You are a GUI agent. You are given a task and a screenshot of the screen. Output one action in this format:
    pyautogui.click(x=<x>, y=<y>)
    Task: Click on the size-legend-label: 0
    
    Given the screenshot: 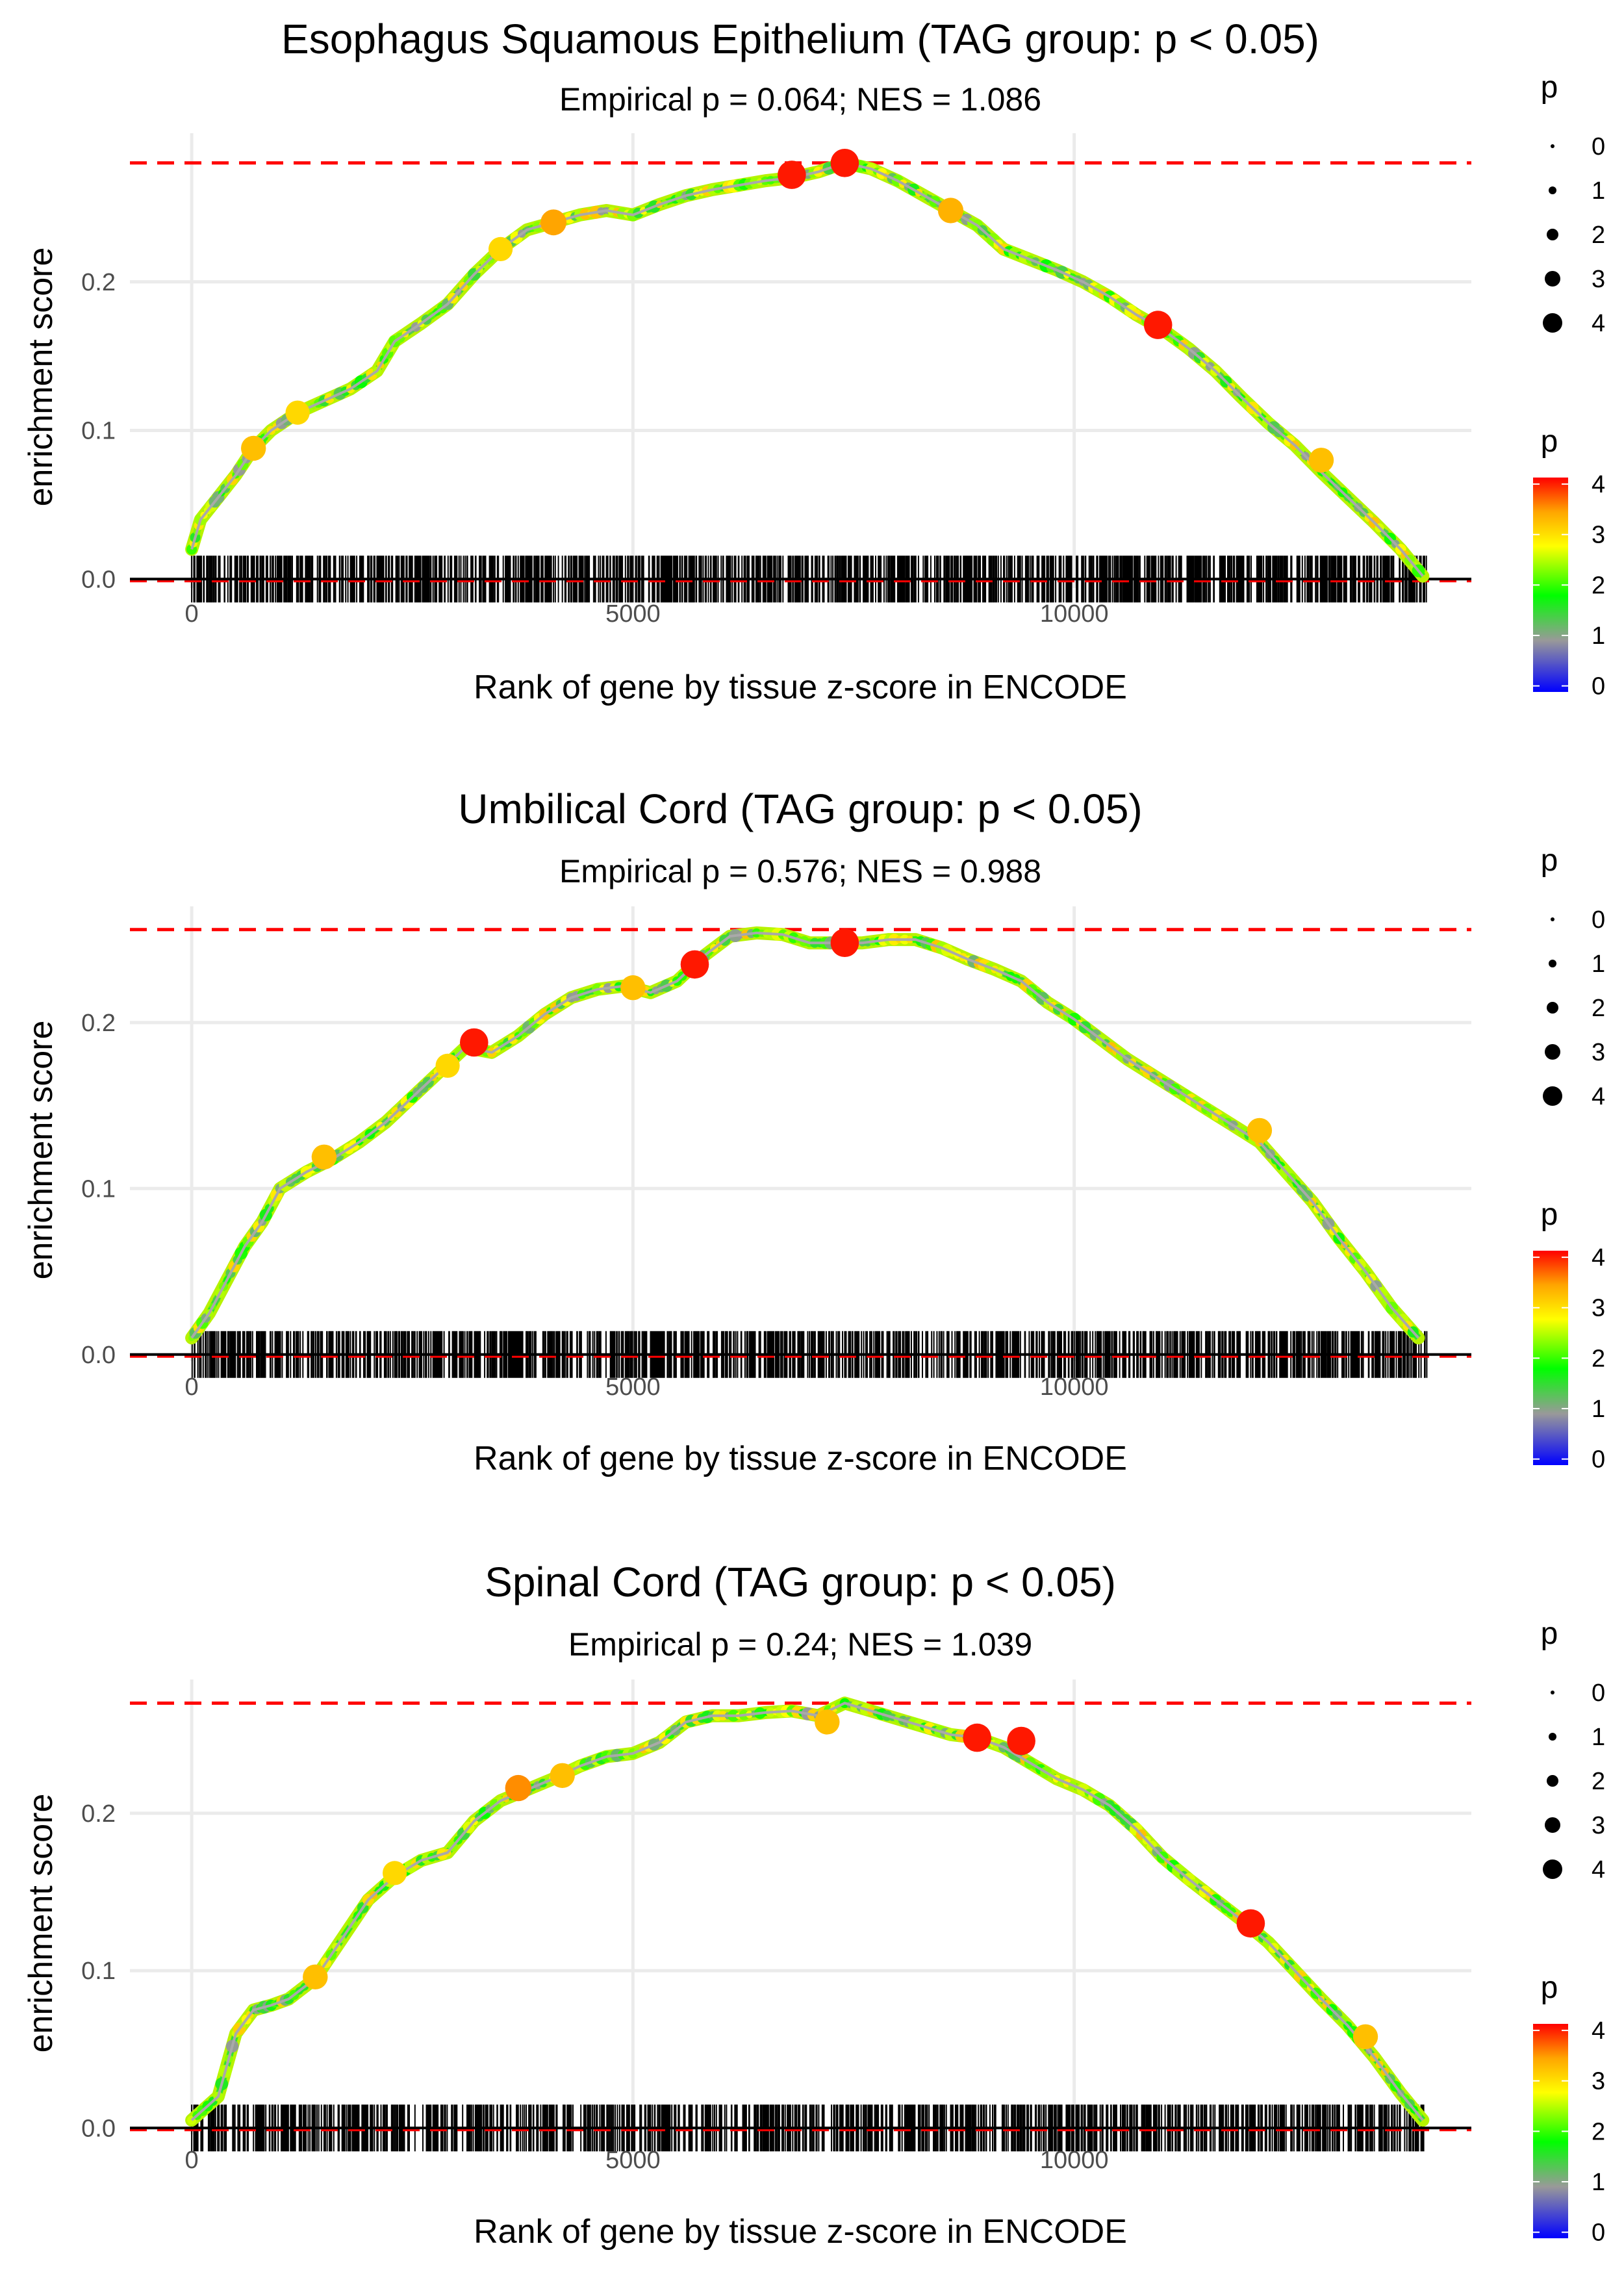 What is the action you would take?
    pyautogui.click(x=1598, y=920)
    